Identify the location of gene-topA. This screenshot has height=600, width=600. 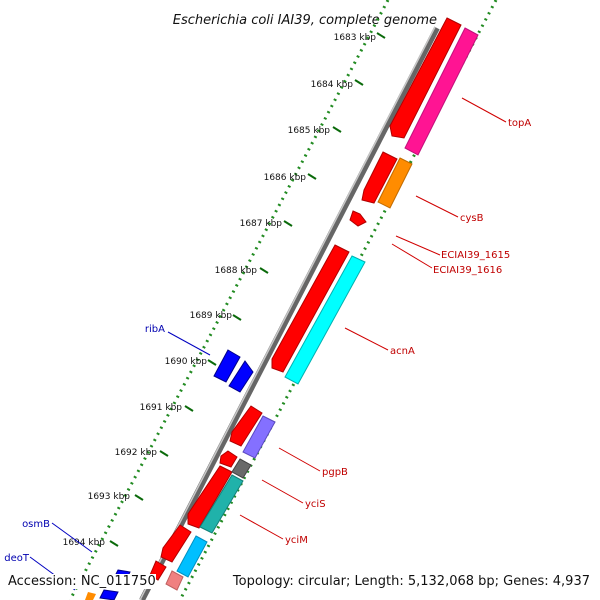
(425, 78).